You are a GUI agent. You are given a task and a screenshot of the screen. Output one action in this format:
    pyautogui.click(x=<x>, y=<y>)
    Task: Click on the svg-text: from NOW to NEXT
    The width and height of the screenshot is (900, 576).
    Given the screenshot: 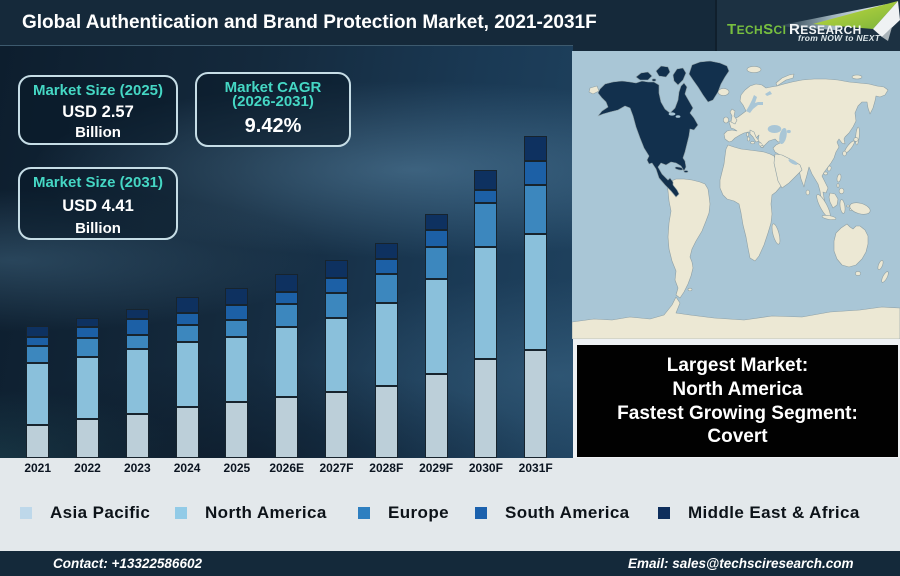 What is the action you would take?
    pyautogui.click(x=839, y=38)
    